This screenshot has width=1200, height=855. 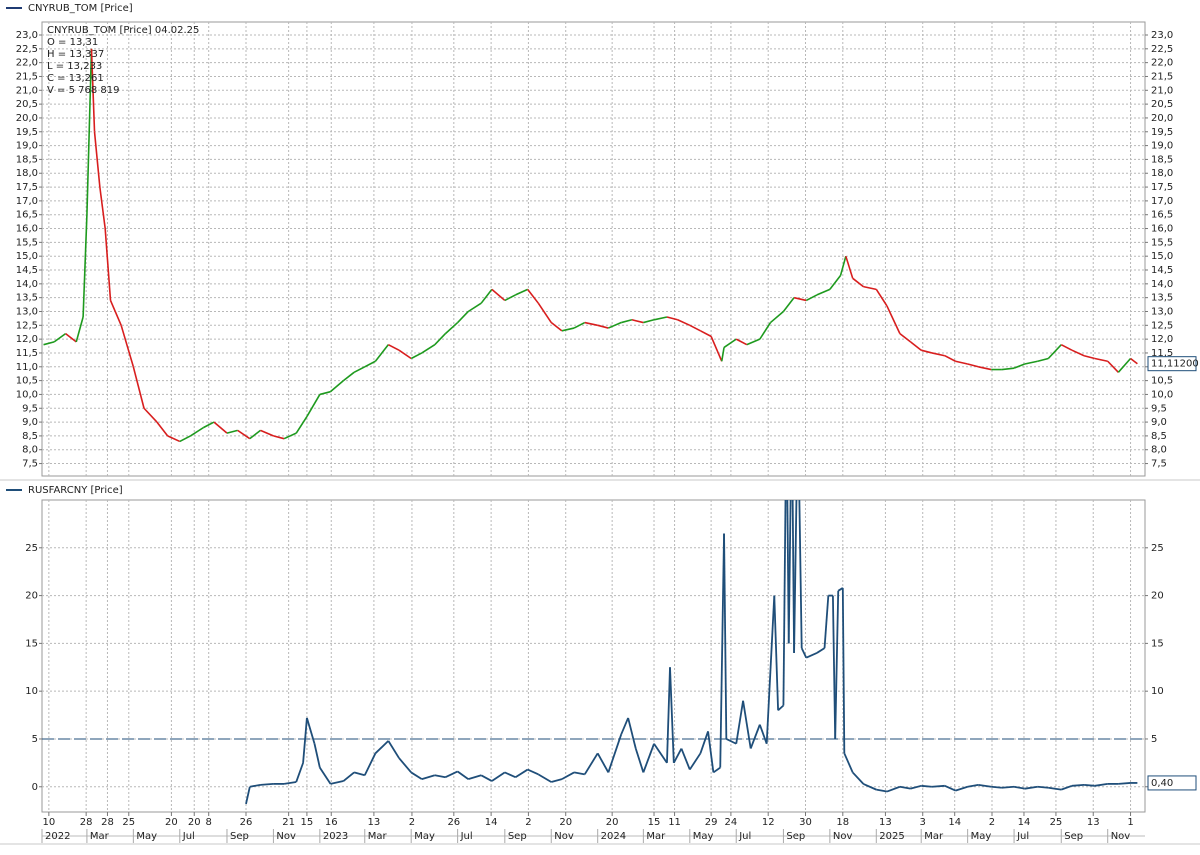 I want to click on x-tick-label: 2, so click(x=412, y=822).